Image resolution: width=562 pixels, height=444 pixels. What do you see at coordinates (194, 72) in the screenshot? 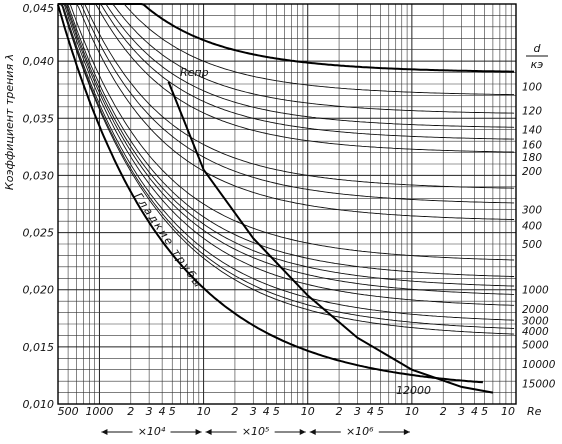
I see `re-limit-label: Reпр` at bounding box center [194, 72].